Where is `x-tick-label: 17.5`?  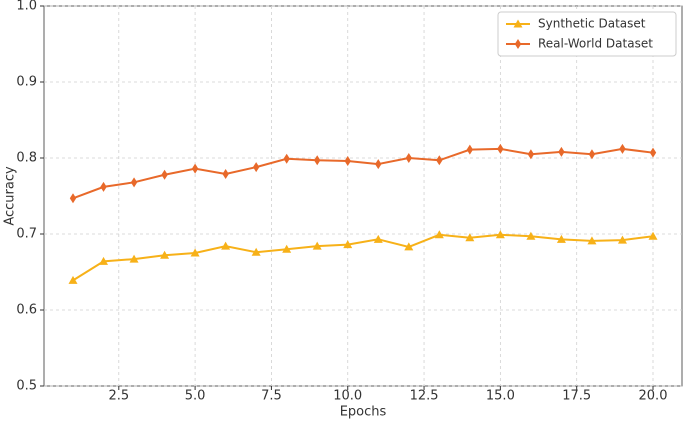 x-tick-label: 17.5 is located at coordinates (576, 396).